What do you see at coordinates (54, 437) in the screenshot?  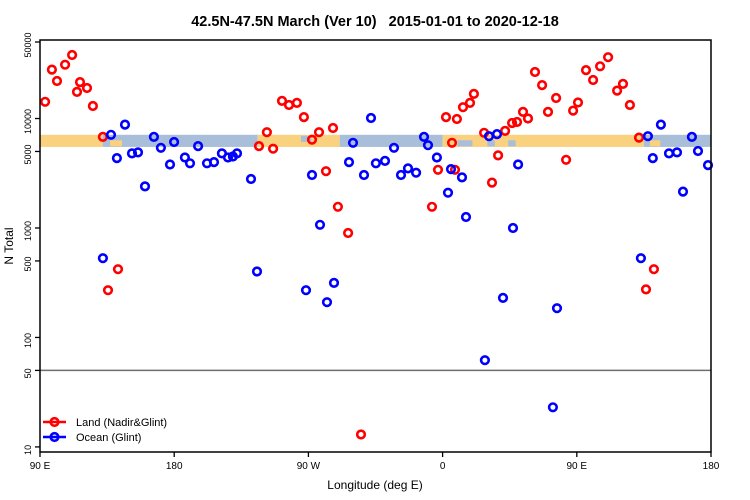 I see `legend-ocean-marker` at bounding box center [54, 437].